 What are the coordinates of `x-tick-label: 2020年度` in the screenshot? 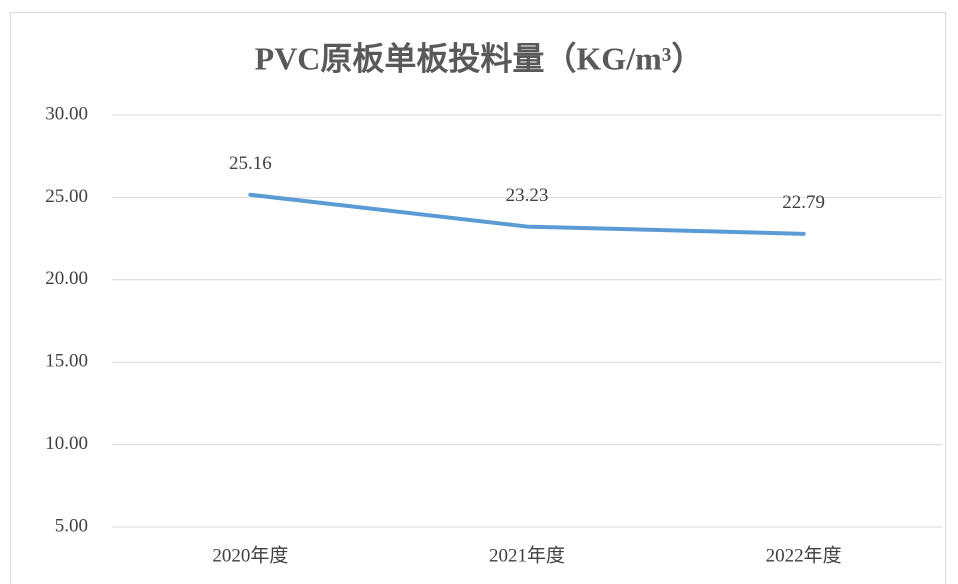 It's located at (250, 555).